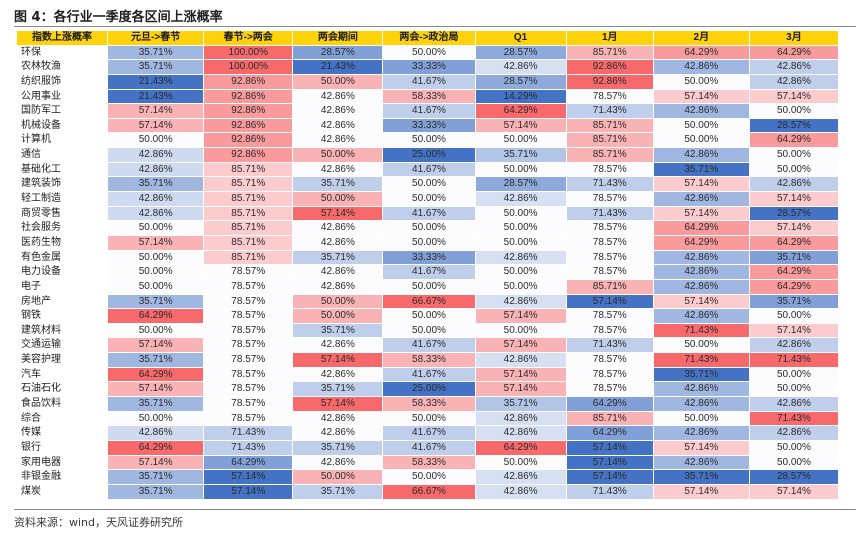  I want to click on title-divider, so click(435, 26).